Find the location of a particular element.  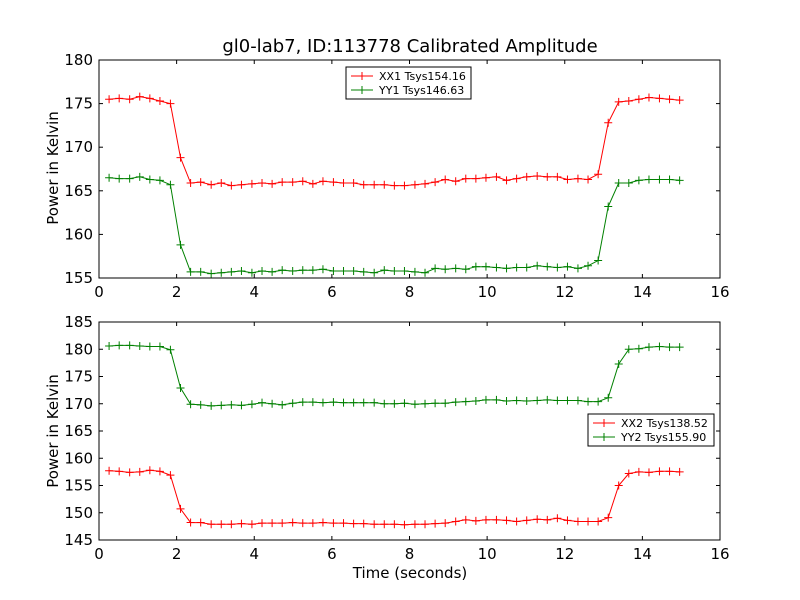

legend-label-yy1: YY1 Tsys146.63 is located at coordinates (421, 90).